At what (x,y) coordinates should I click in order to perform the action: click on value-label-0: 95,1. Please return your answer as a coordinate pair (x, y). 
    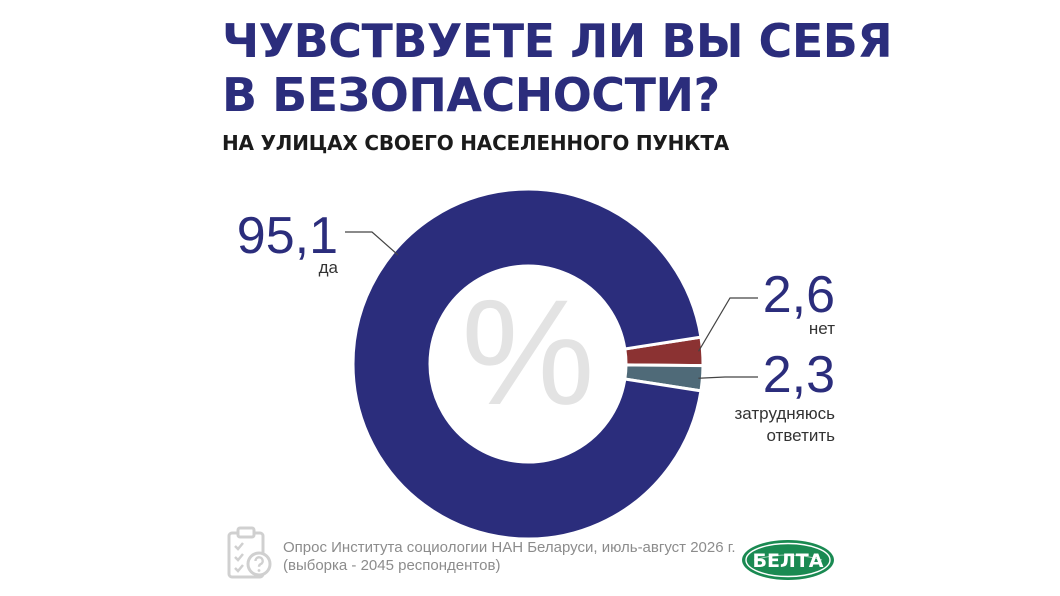
    Looking at the image, I should click on (287, 236).